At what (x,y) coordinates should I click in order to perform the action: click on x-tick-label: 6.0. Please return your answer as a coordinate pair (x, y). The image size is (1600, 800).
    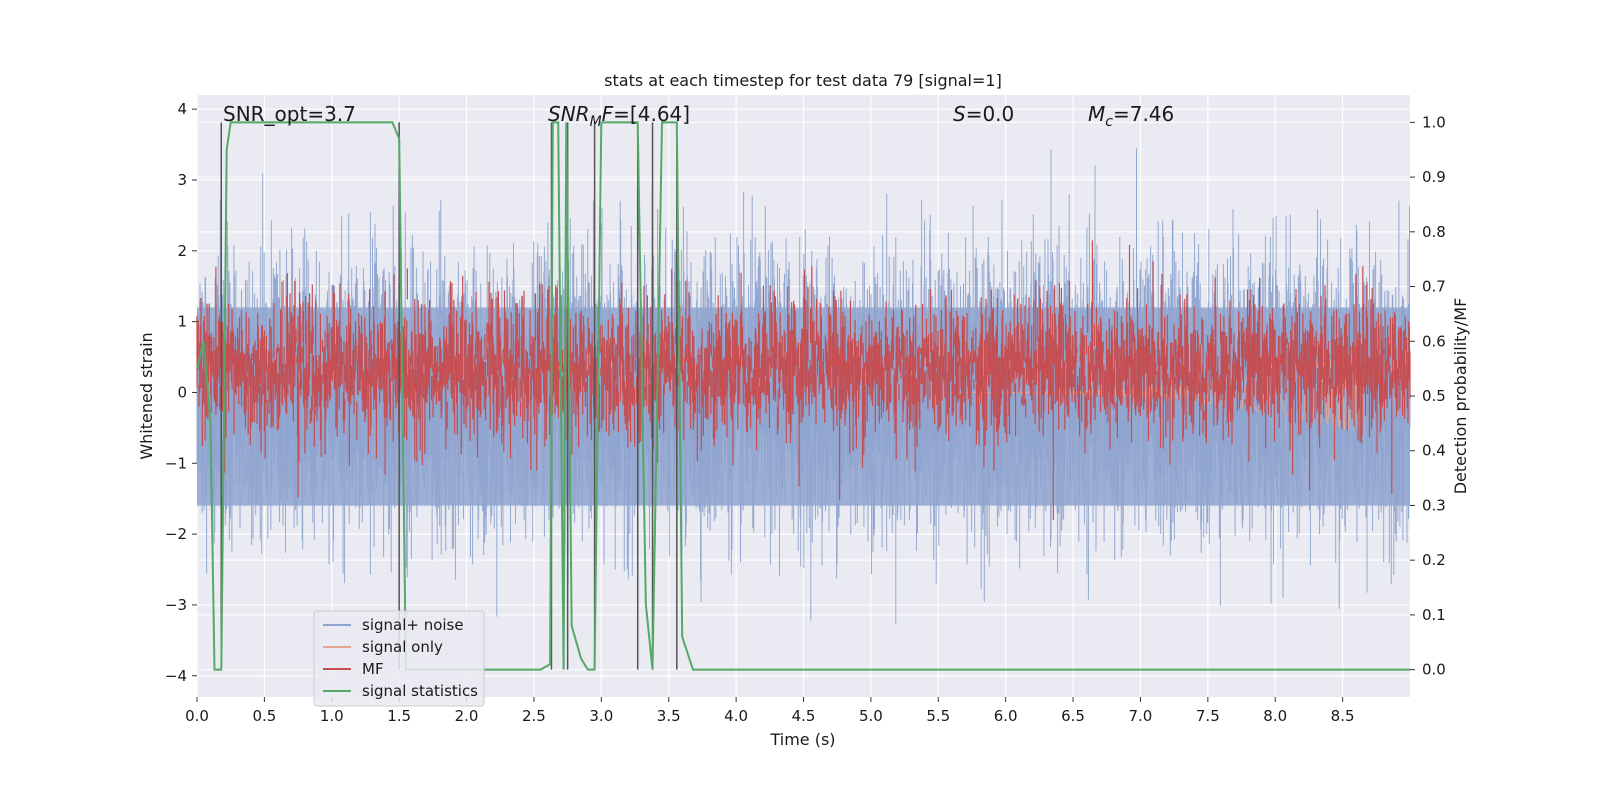
    Looking at the image, I should click on (1006, 716).